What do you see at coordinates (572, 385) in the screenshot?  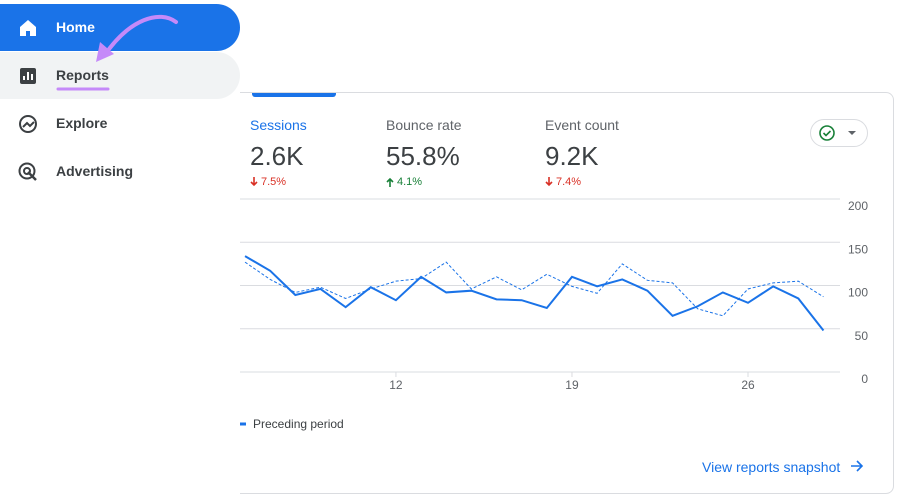 I see `x-tick-label: 19` at bounding box center [572, 385].